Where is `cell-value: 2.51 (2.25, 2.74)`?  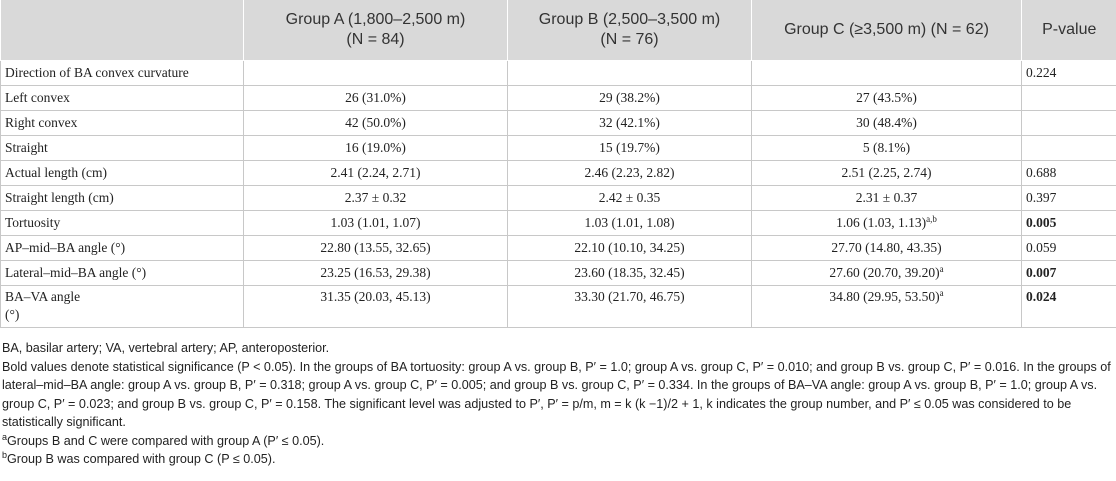
cell-value: 2.51 (2.25, 2.74) is located at coordinates (886, 172).